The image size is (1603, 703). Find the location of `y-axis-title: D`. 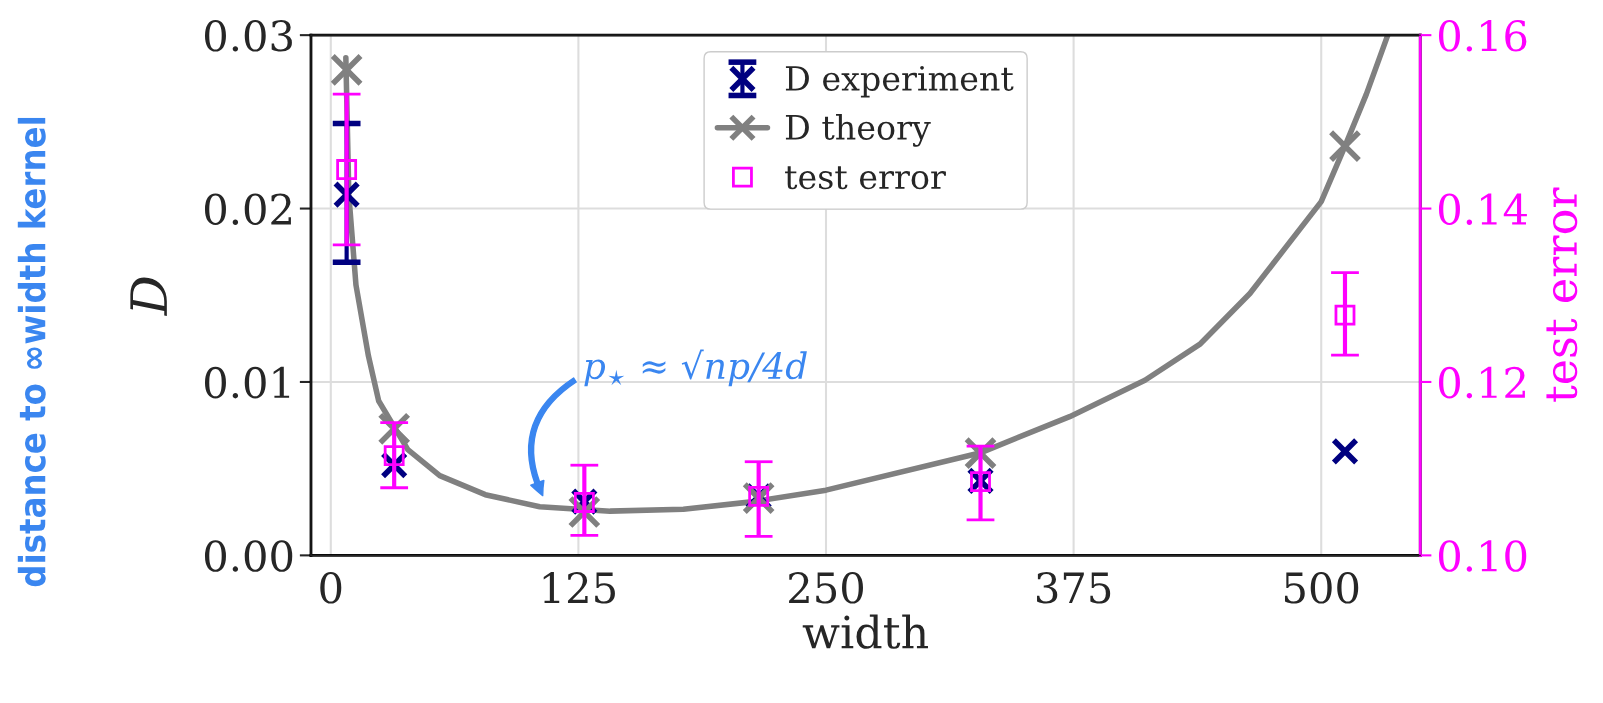

y-axis-title: D is located at coordinates (148, 297).